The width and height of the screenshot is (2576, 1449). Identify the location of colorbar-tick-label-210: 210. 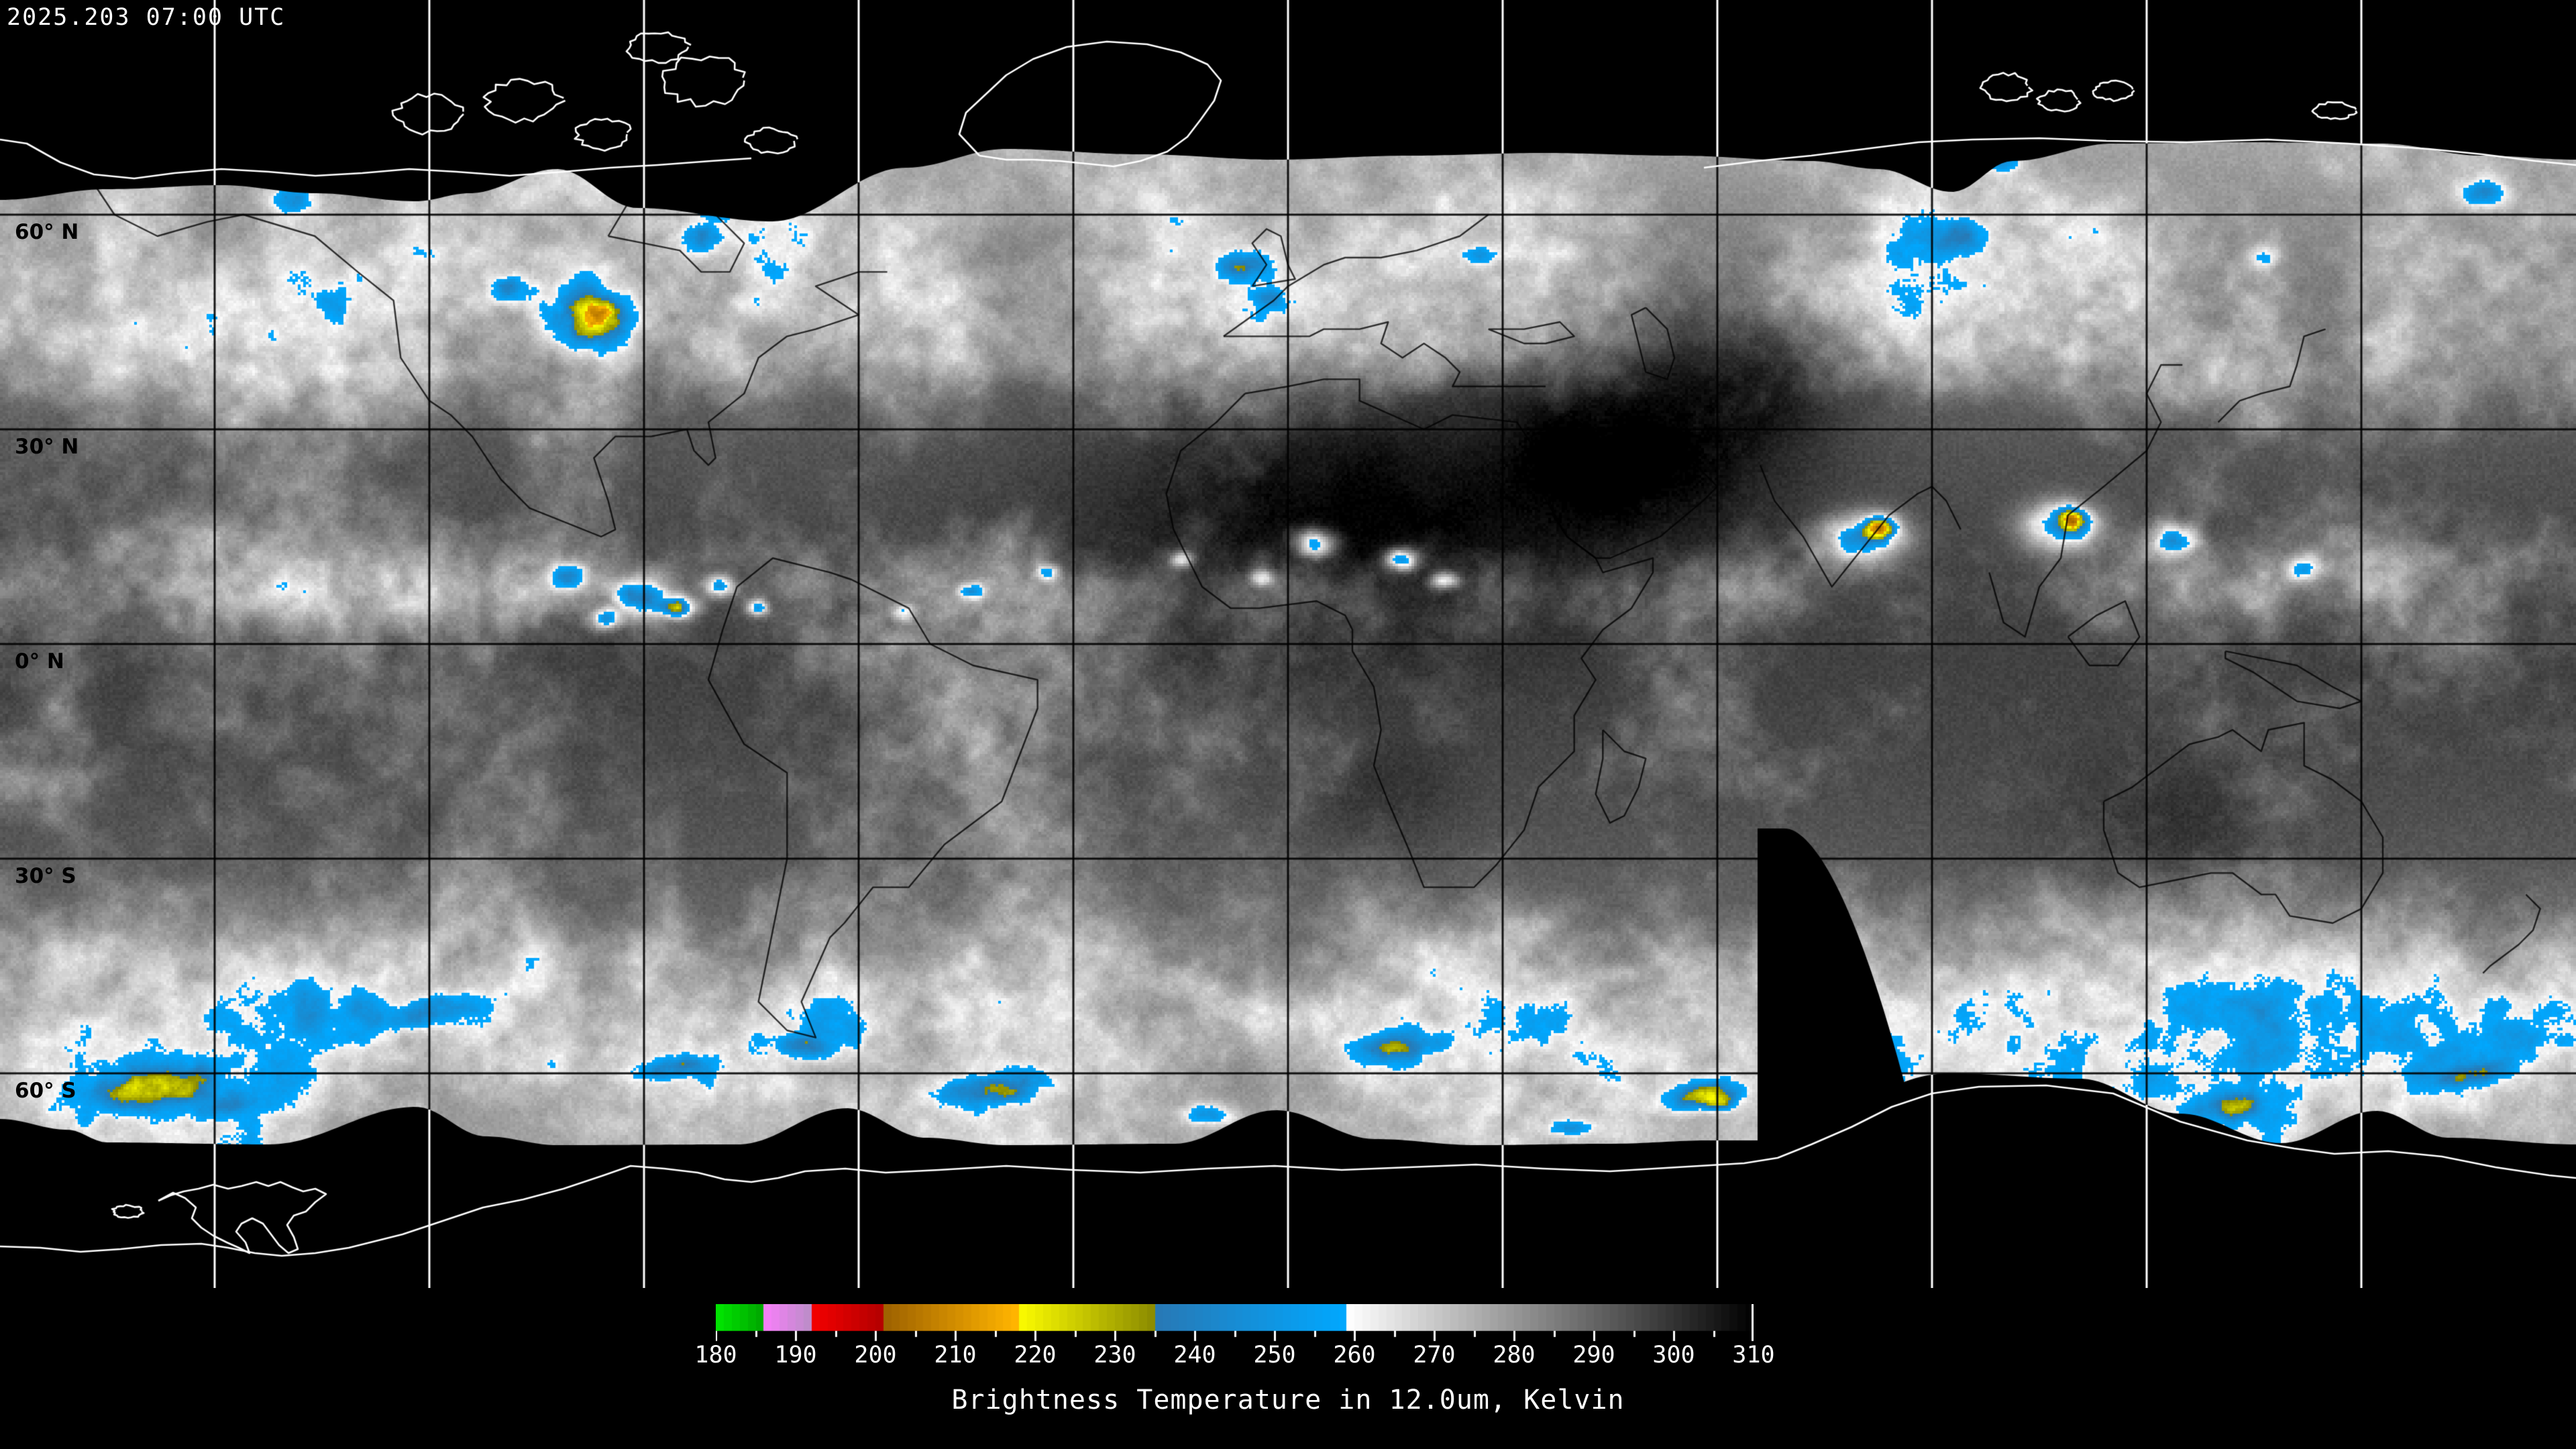
(955, 1355).